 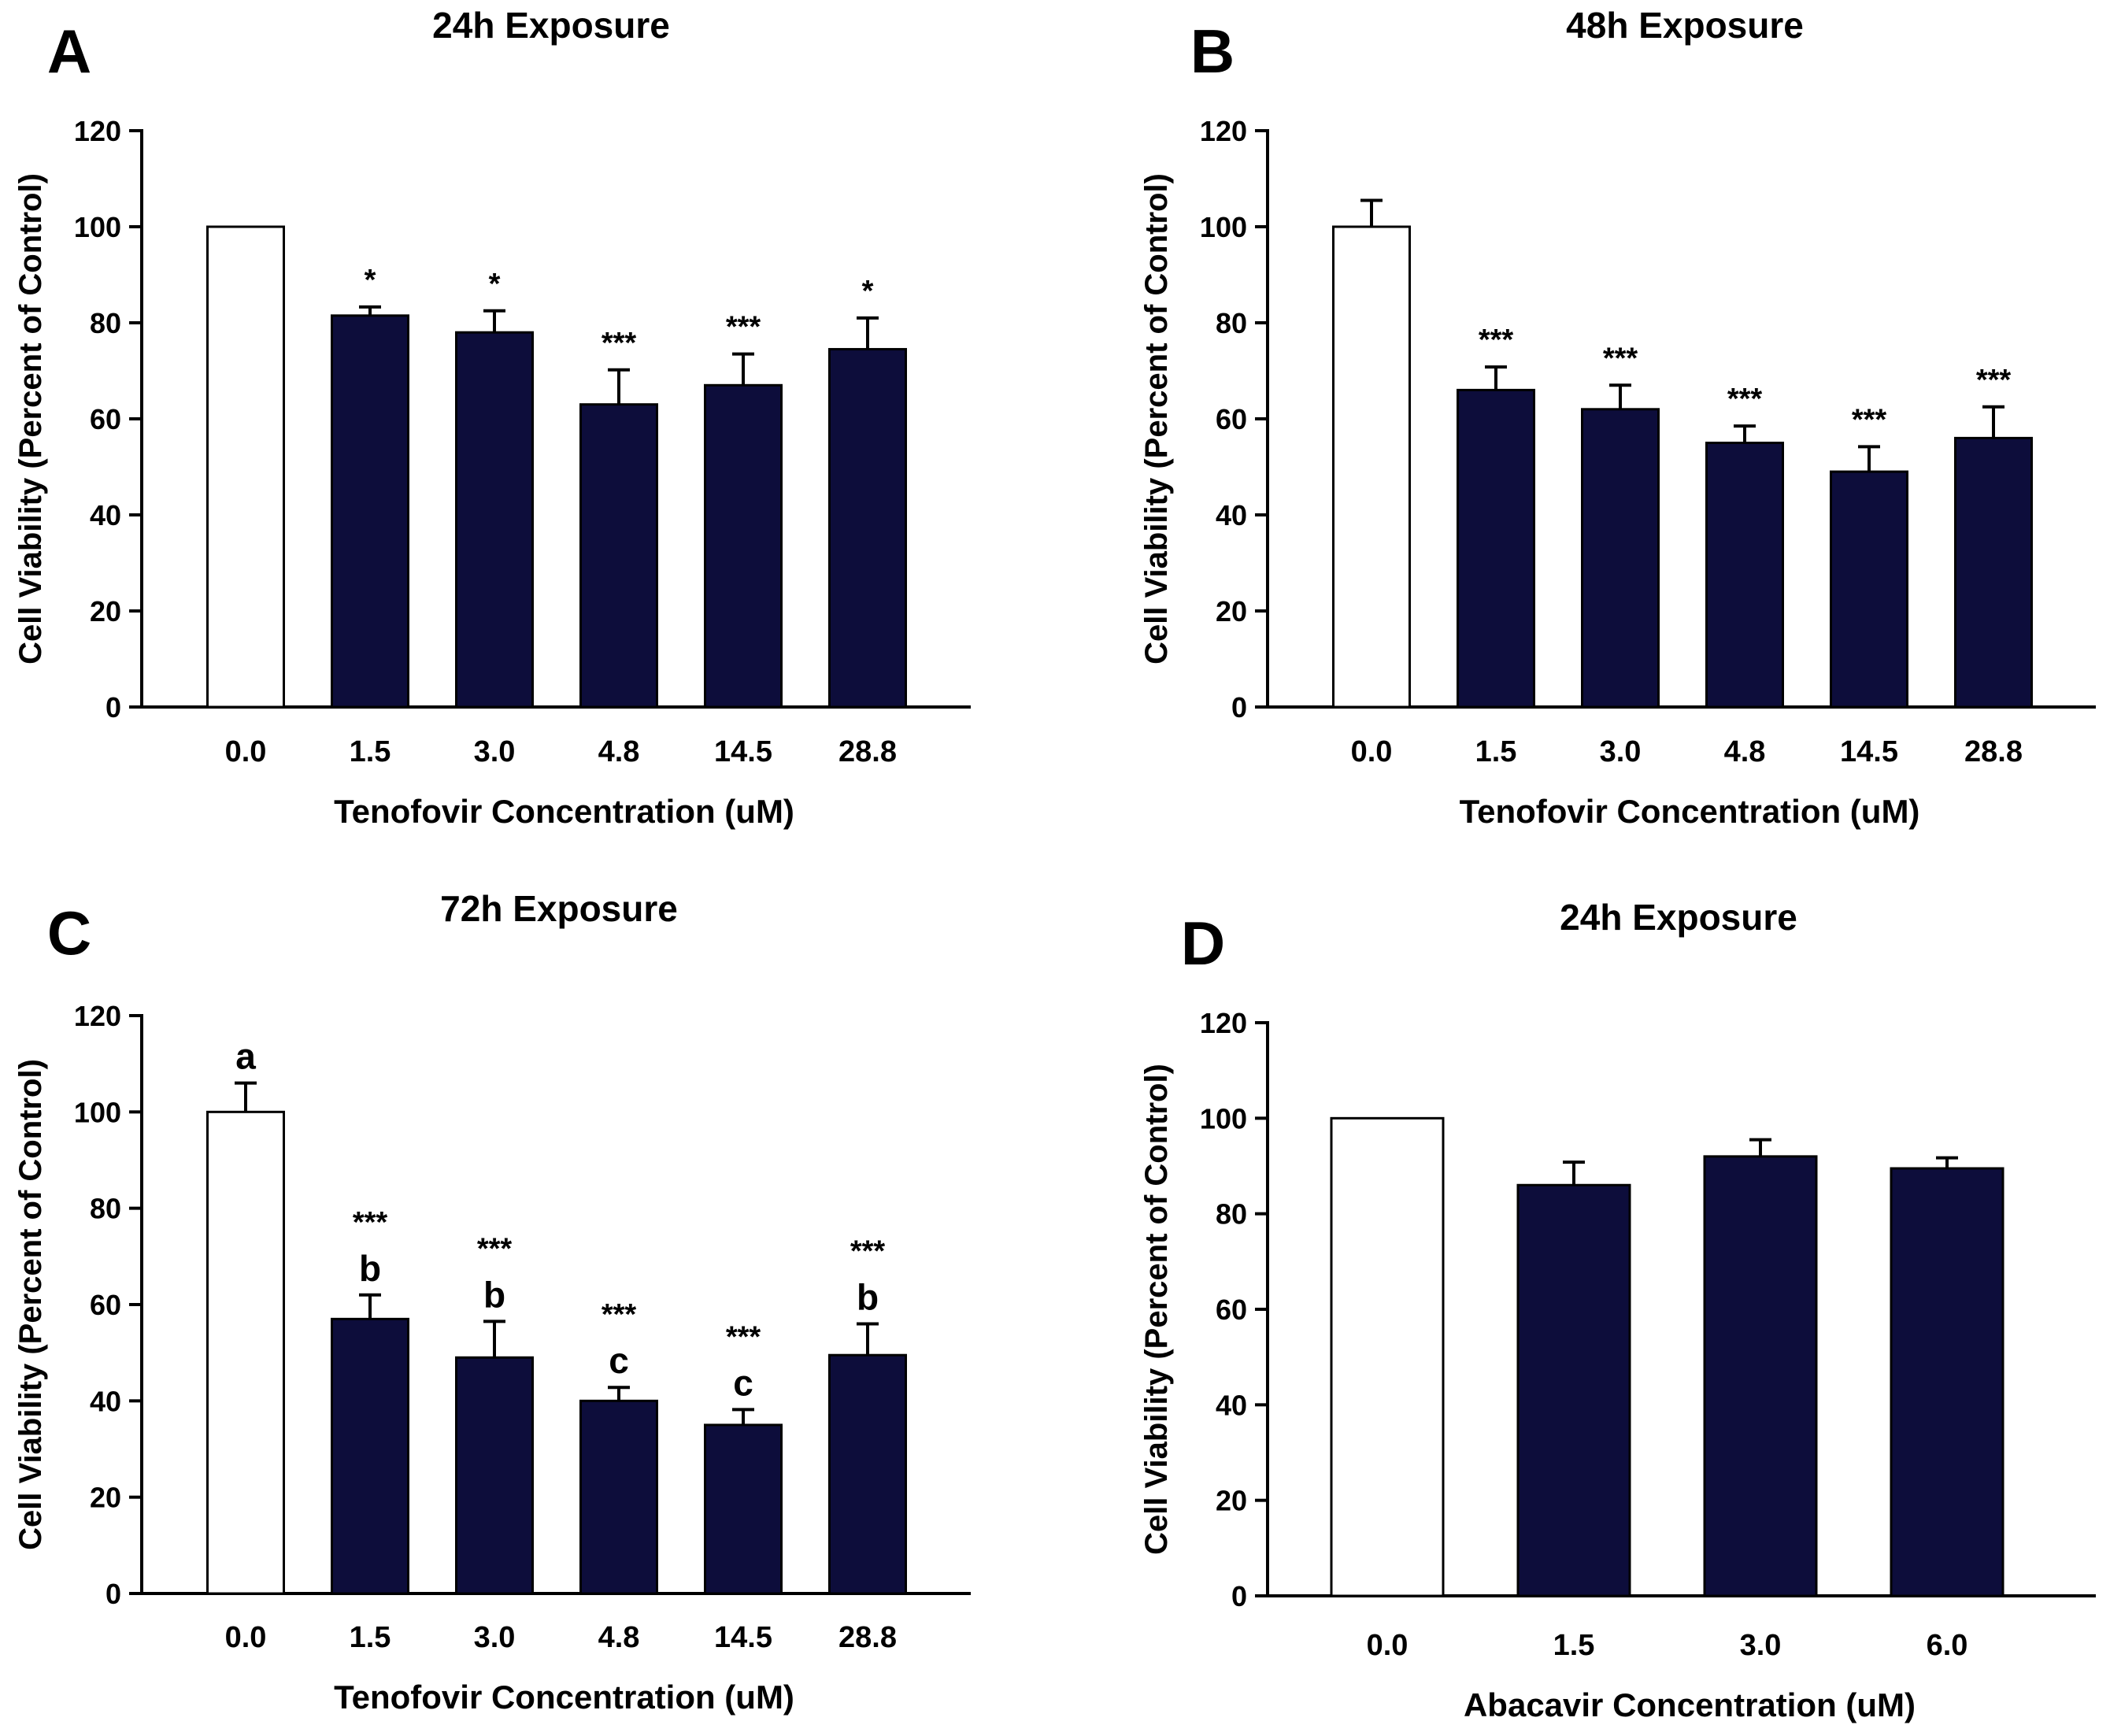 I want to click on x-tick-label: 6.0, so click(x=1947, y=1646).